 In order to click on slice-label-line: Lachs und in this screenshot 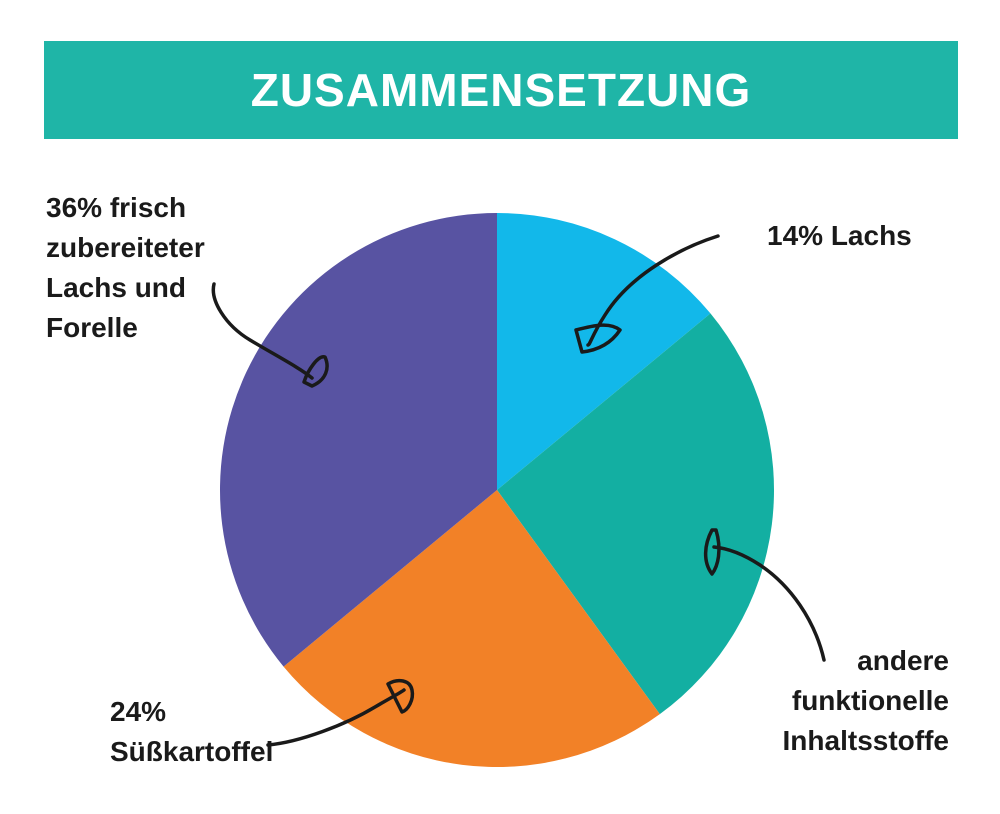, I will do `click(116, 287)`.